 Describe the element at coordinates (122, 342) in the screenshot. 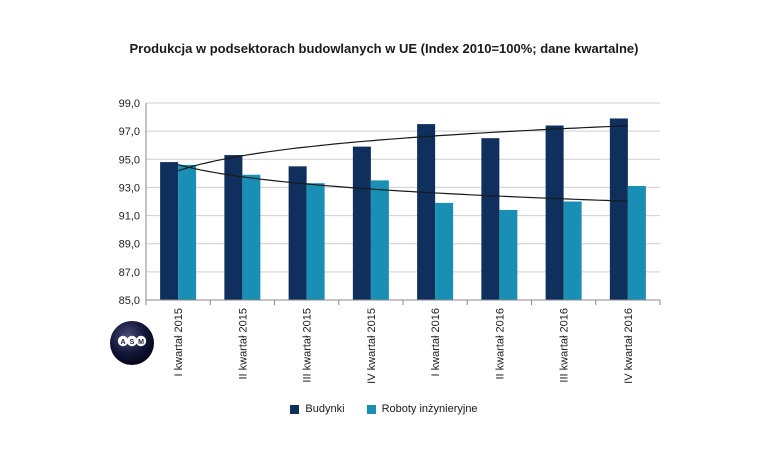

I see `logo-letter-a: A` at that location.